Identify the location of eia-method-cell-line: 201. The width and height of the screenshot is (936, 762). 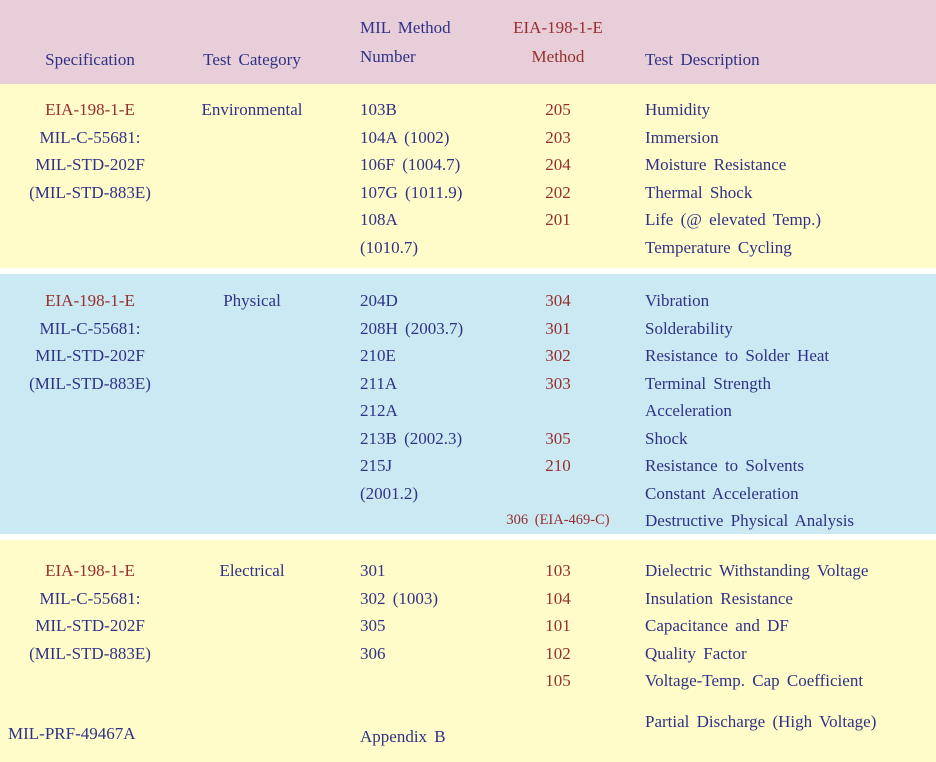
(558, 219).